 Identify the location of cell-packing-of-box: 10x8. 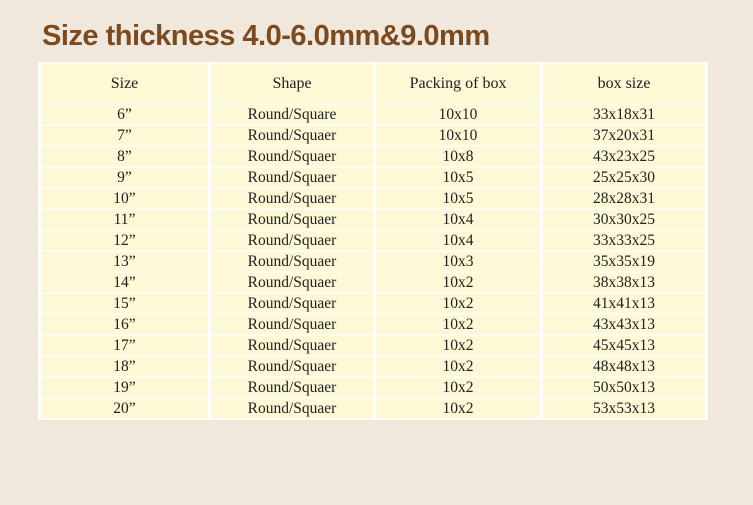
(458, 156).